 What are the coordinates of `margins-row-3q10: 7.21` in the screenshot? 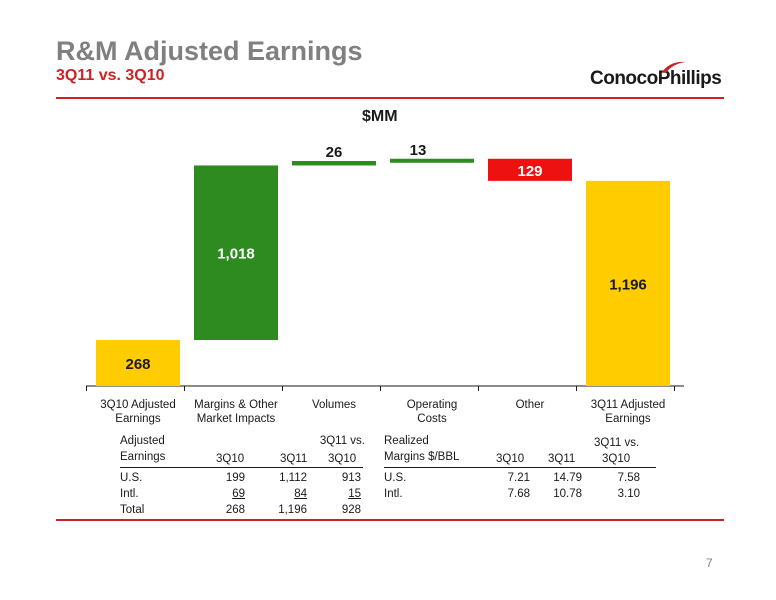 It's located at (518, 478).